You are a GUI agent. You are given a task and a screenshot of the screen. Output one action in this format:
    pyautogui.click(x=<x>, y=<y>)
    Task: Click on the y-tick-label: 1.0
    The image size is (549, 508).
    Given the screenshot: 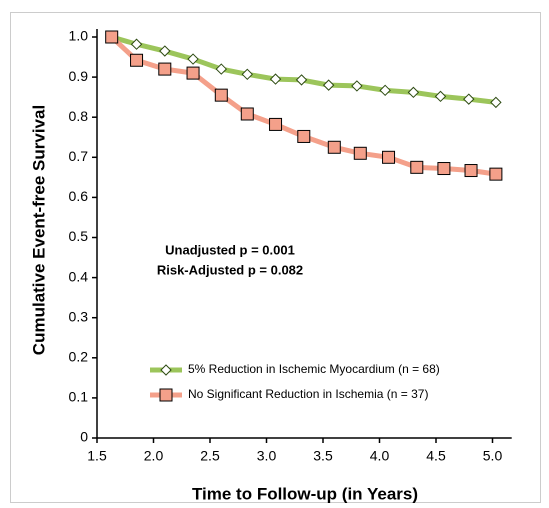 What is the action you would take?
    pyautogui.click(x=79, y=36)
    